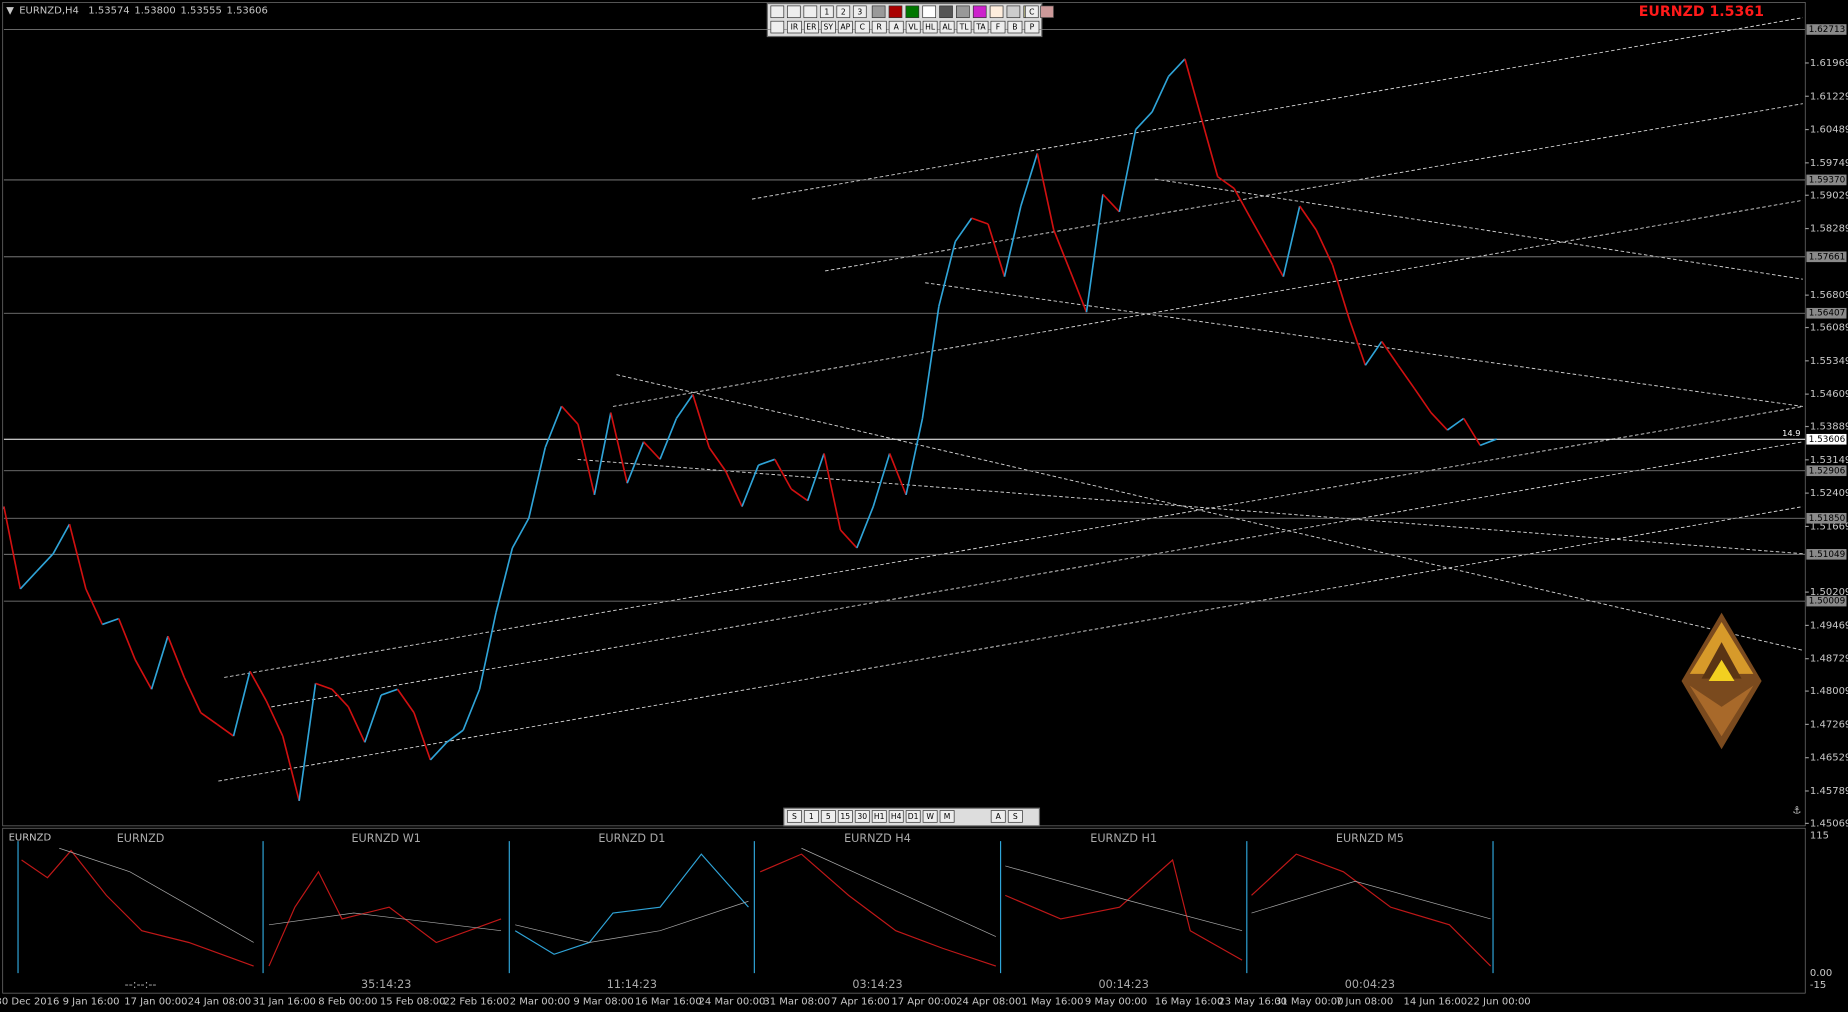 The height and width of the screenshot is (1012, 1848). I want to click on toolbar-button-label: VL, so click(913, 27).